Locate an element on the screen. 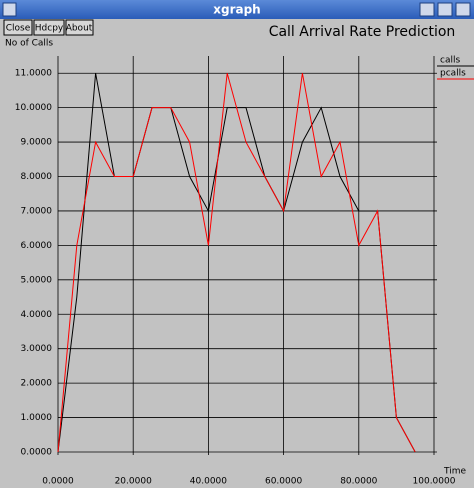 The width and height of the screenshot is (474, 492). window-controls is located at coordinates (445, 9).